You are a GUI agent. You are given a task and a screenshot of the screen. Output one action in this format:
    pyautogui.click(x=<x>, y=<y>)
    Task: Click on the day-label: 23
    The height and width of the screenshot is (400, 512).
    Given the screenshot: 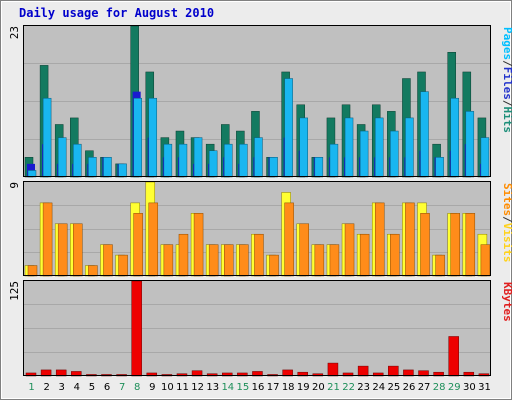 What is the action you would take?
    pyautogui.click(x=363, y=387)
    